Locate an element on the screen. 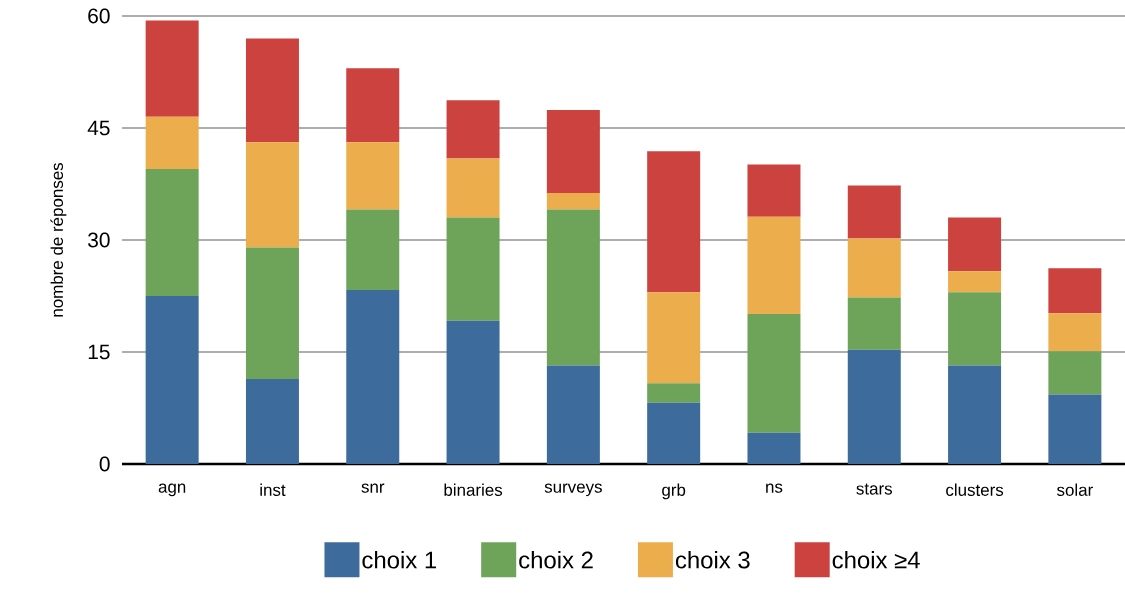  y-tick-label: 30 is located at coordinates (99, 240).